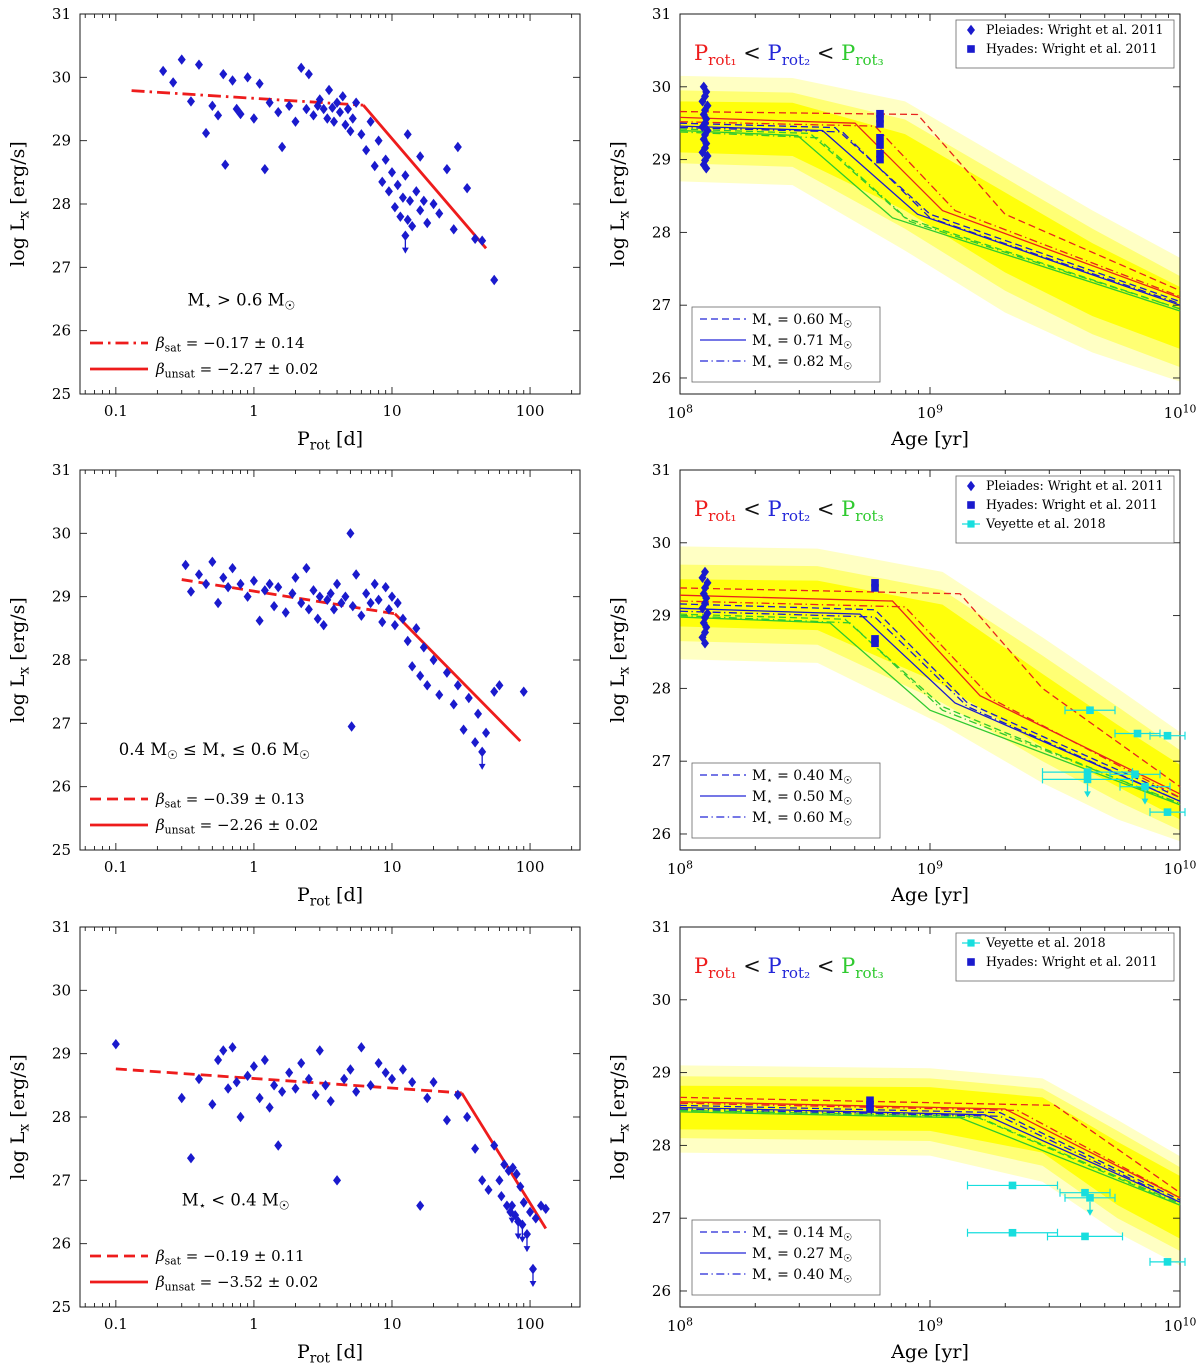 This screenshot has width=1200, height=1370. What do you see at coordinates (802, 819) in the screenshot?
I see `legend-mass-label: M⋆​ = 0.60 M☉​` at bounding box center [802, 819].